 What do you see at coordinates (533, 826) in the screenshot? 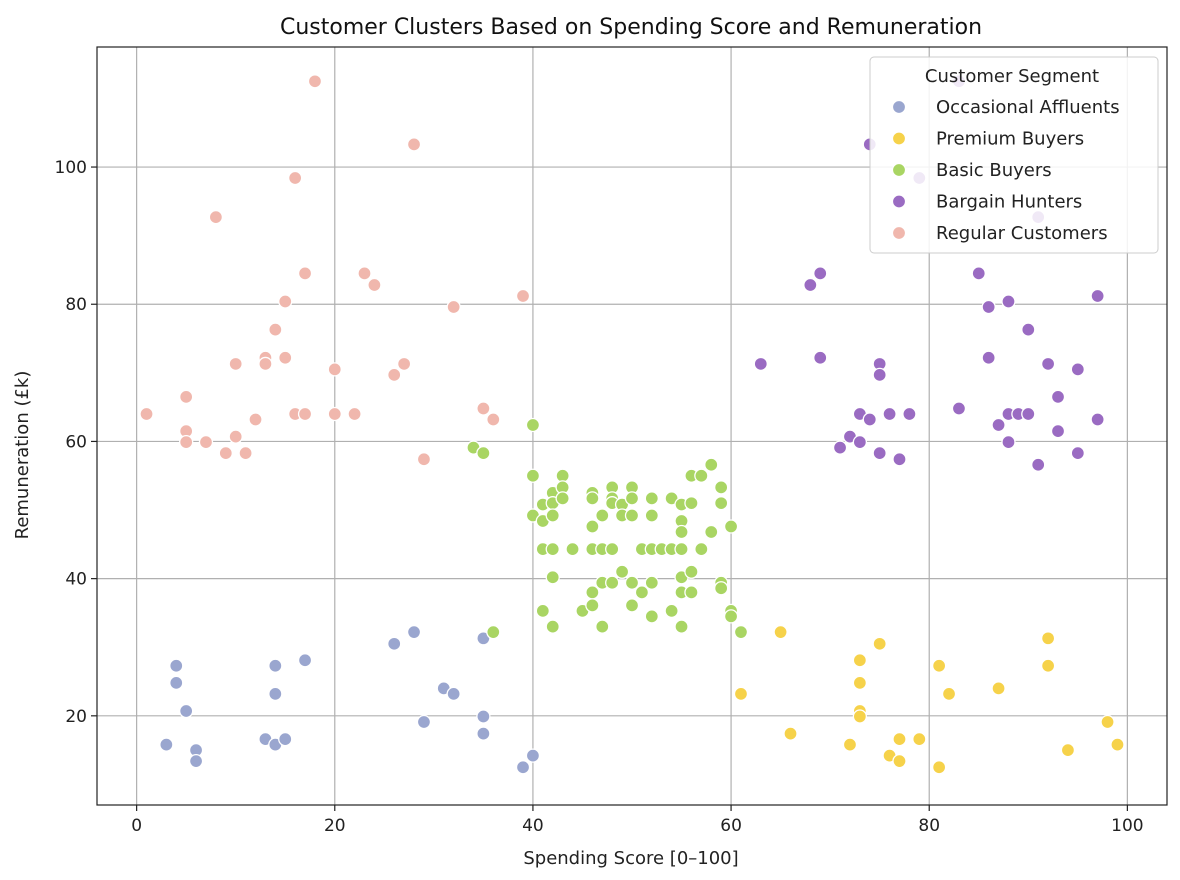
I see `x-tick-label: 40` at bounding box center [533, 826].